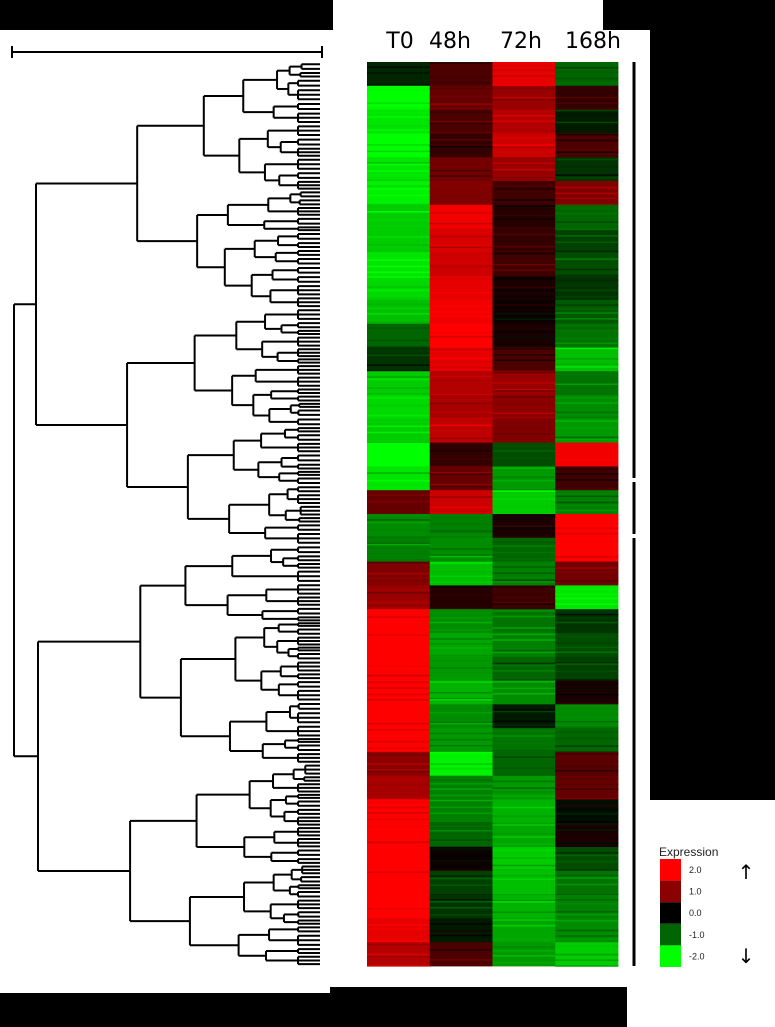 The height and width of the screenshot is (1027, 775). Describe the element at coordinates (670, 956) in the screenshot. I see `legend-swatch` at that location.